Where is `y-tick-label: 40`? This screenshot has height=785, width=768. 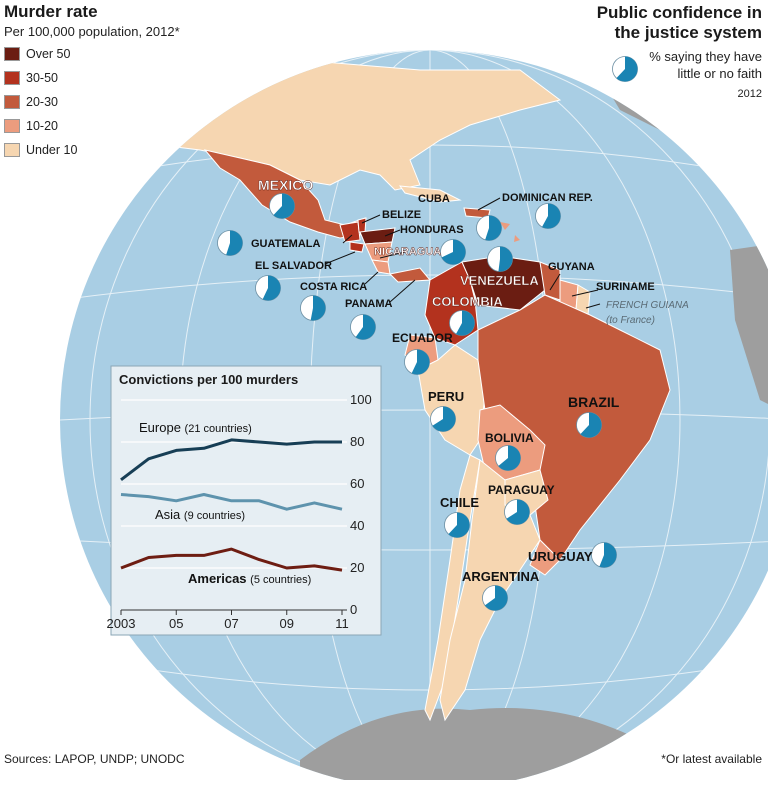 y-tick-label: 40 is located at coordinates (357, 525).